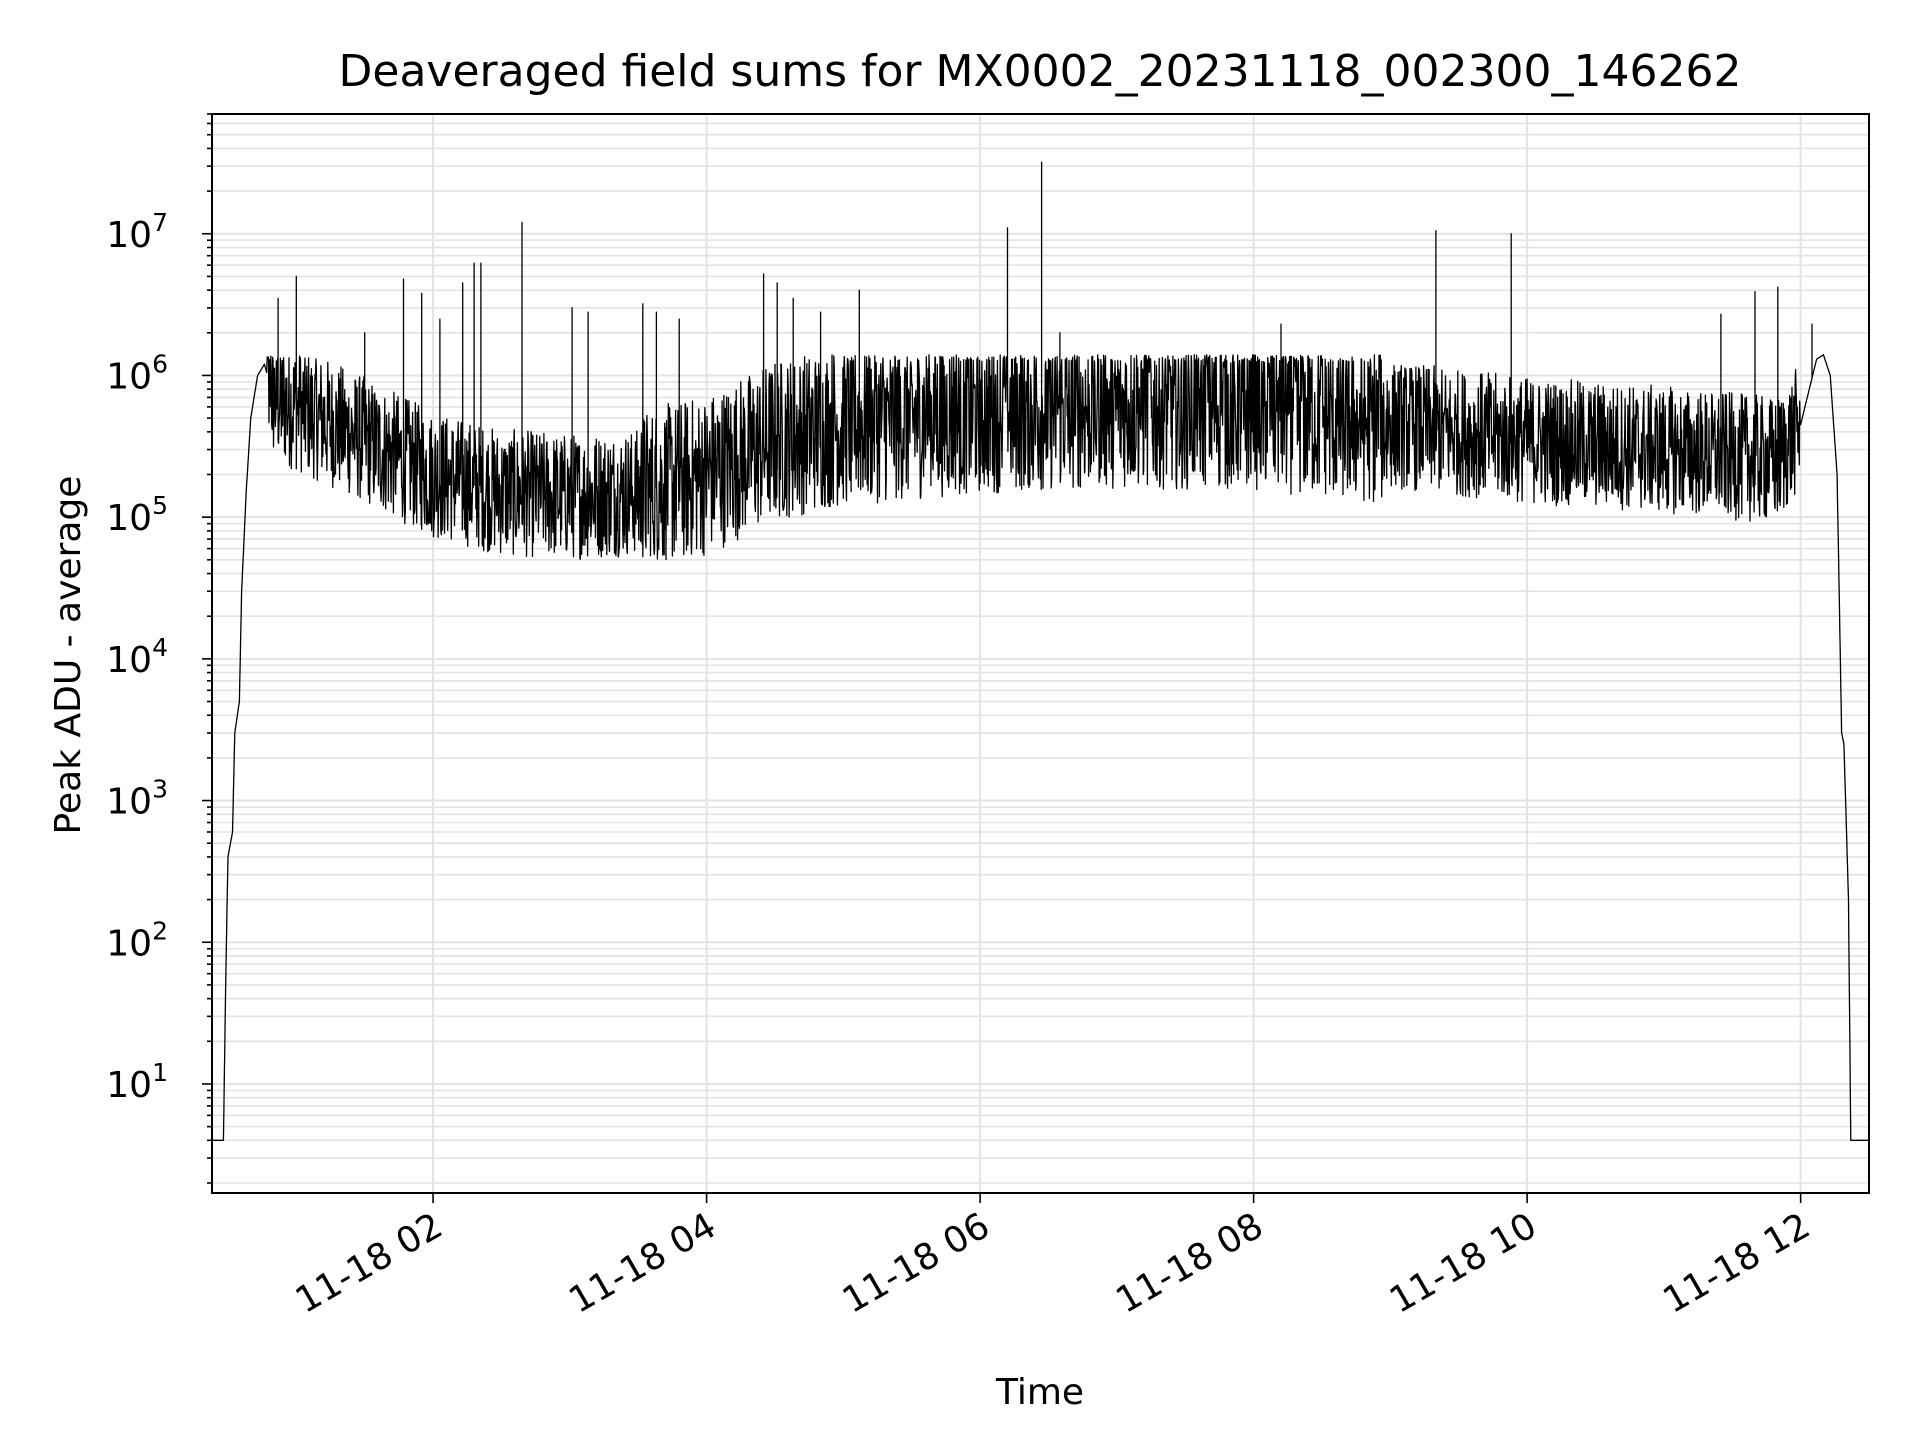 This screenshot has width=1920, height=1440. Describe the element at coordinates (68, 655) in the screenshot. I see `y-axis-label: Peak ADU - average` at that location.